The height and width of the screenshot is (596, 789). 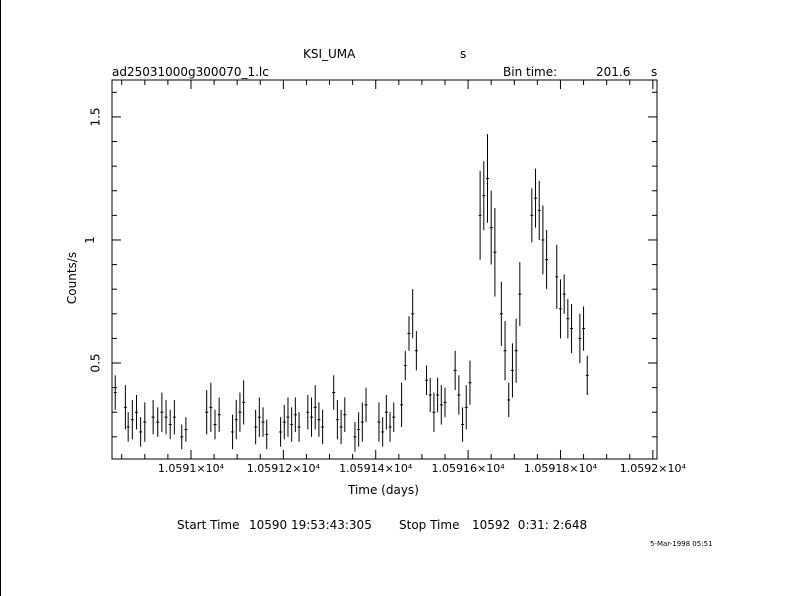 I want to click on object-name: KSI_UMA, so click(x=329, y=54).